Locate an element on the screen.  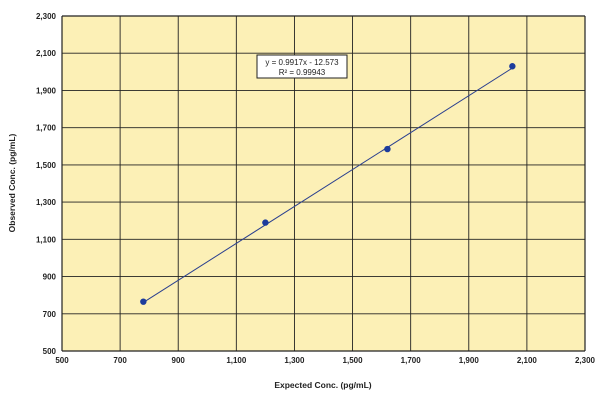
r-squared-label: R² = 0.99943 is located at coordinates (302, 72).